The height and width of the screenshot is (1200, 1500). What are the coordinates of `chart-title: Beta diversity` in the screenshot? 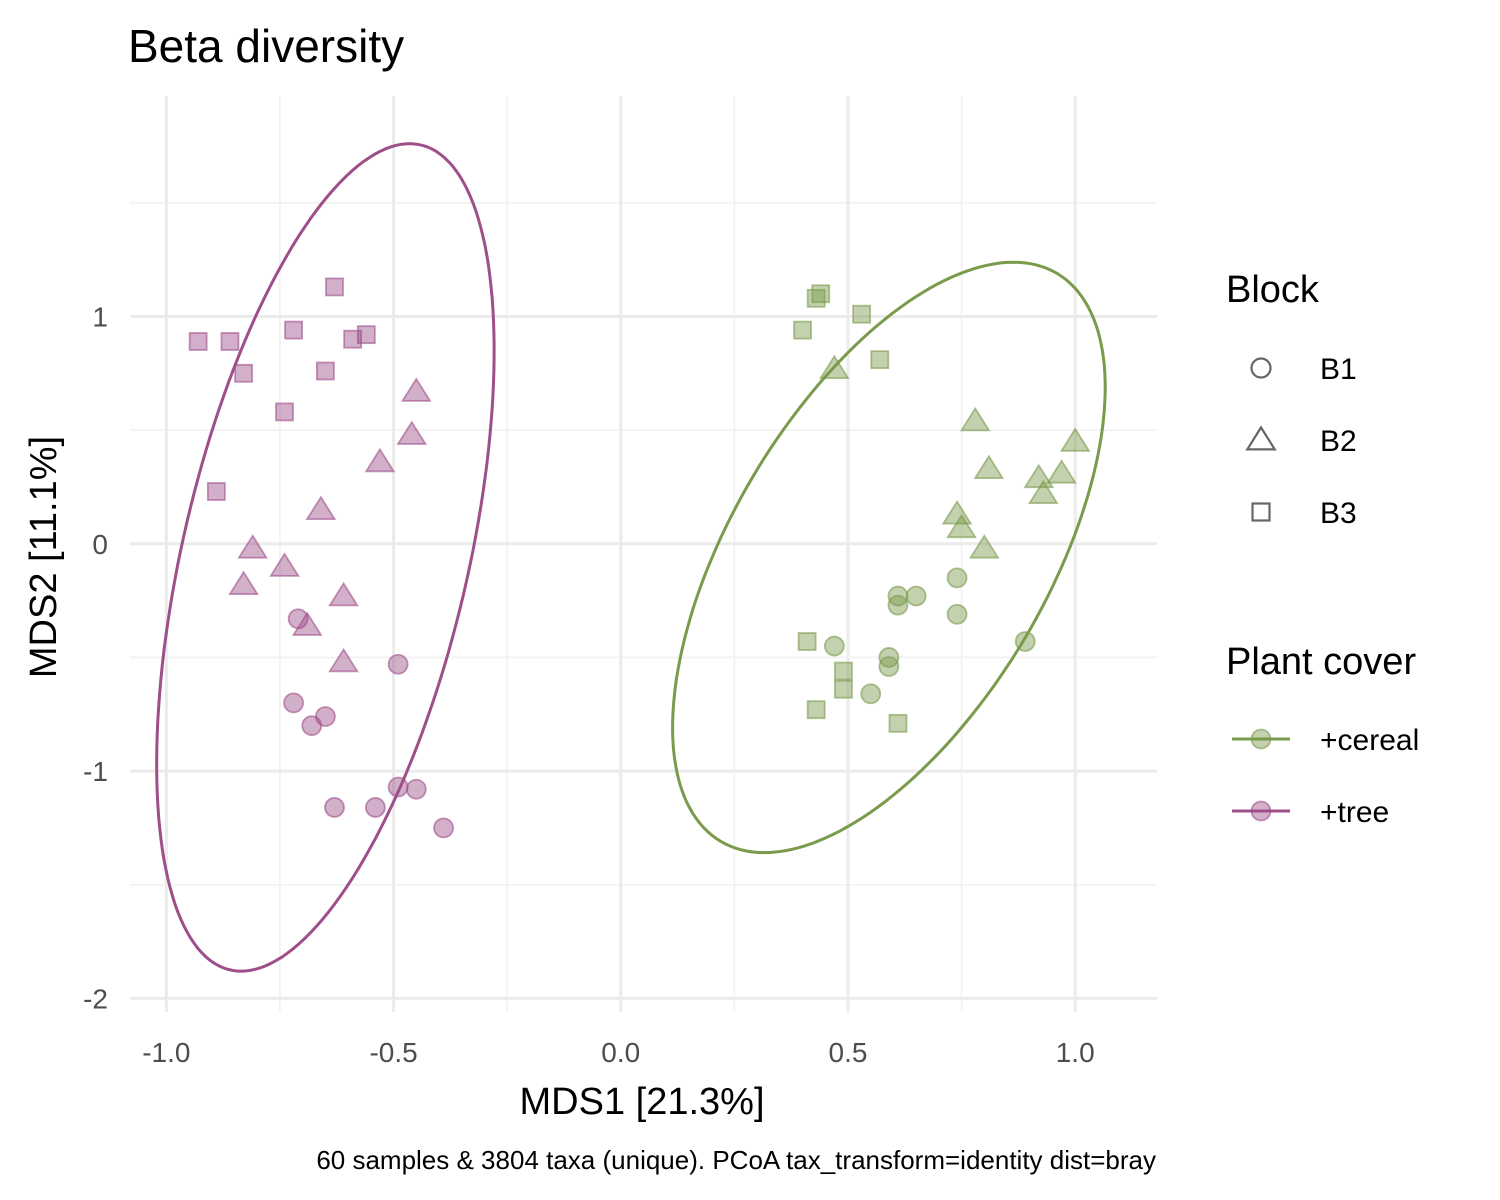 It's located at (266, 46).